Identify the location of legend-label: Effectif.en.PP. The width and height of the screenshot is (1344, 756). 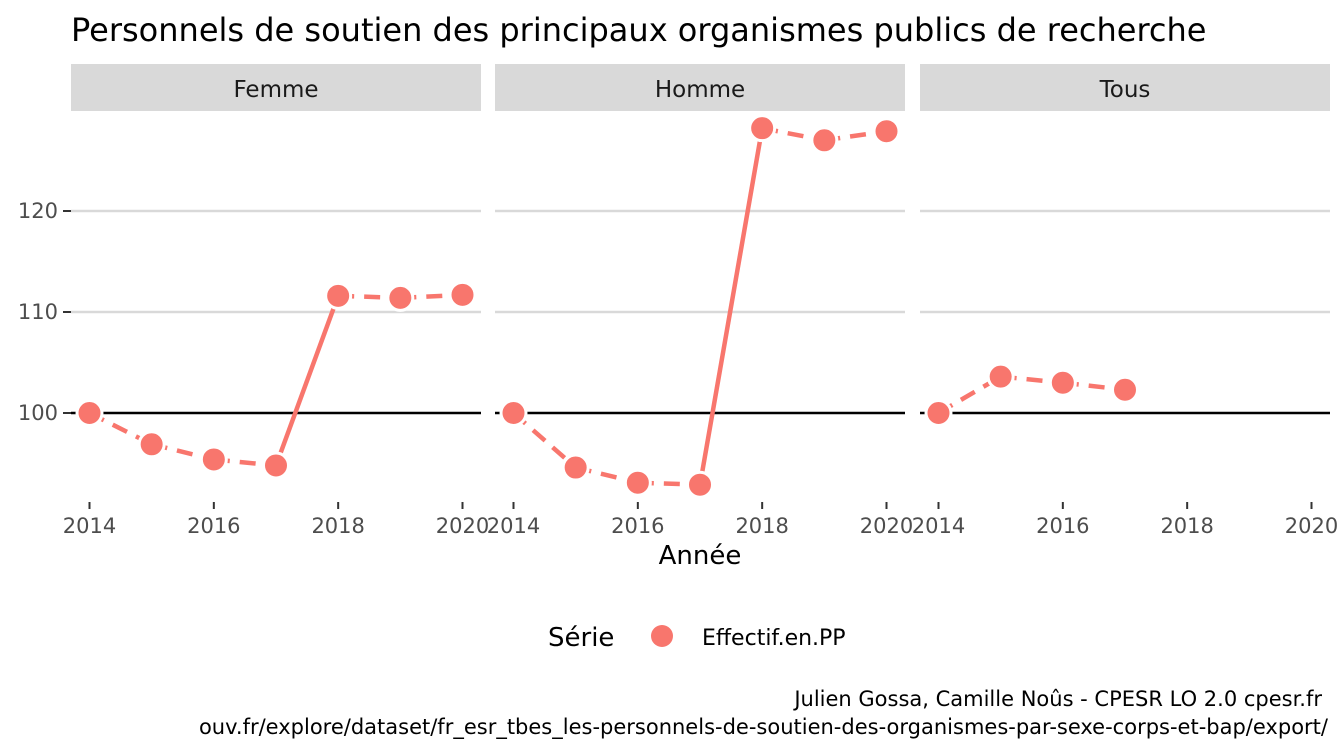
(774, 638).